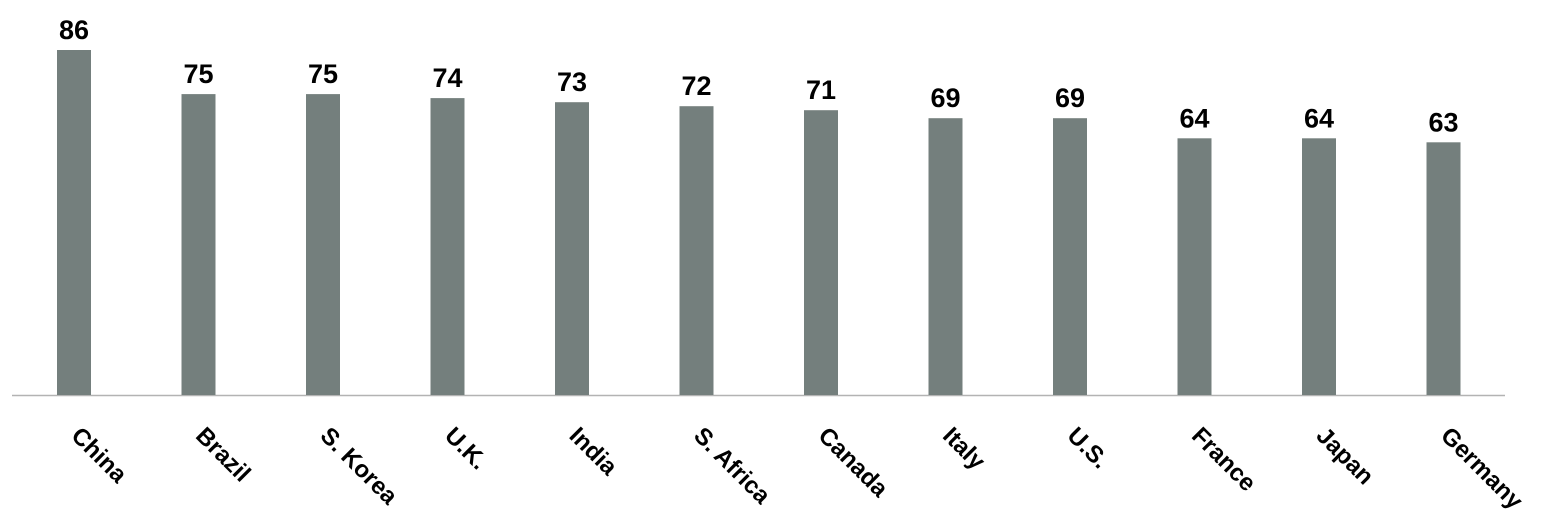  What do you see at coordinates (74, 30) in the screenshot?
I see `value-label: 86` at bounding box center [74, 30].